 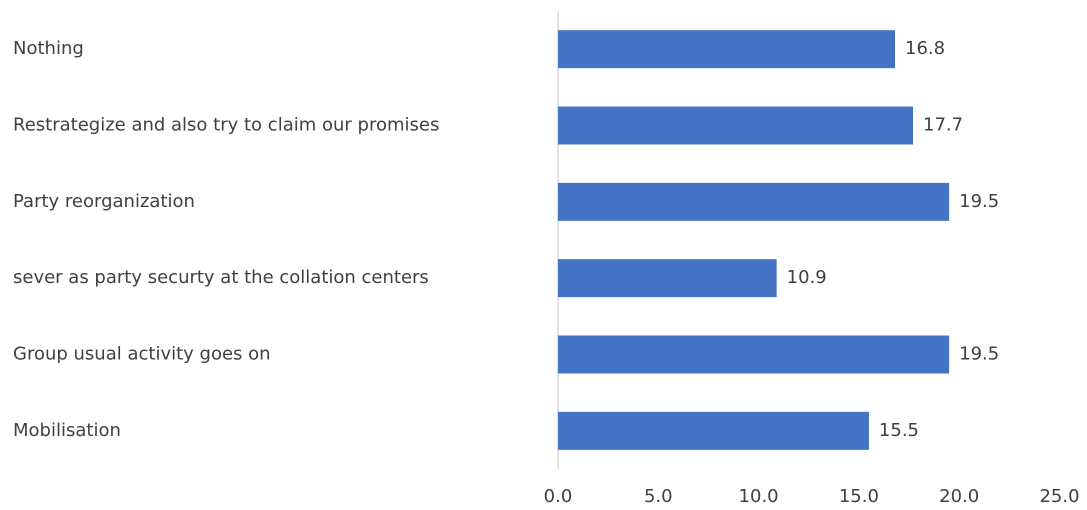 What do you see at coordinates (142, 354) in the screenshot?
I see `y-tick-label: Group usual activity goes on` at bounding box center [142, 354].